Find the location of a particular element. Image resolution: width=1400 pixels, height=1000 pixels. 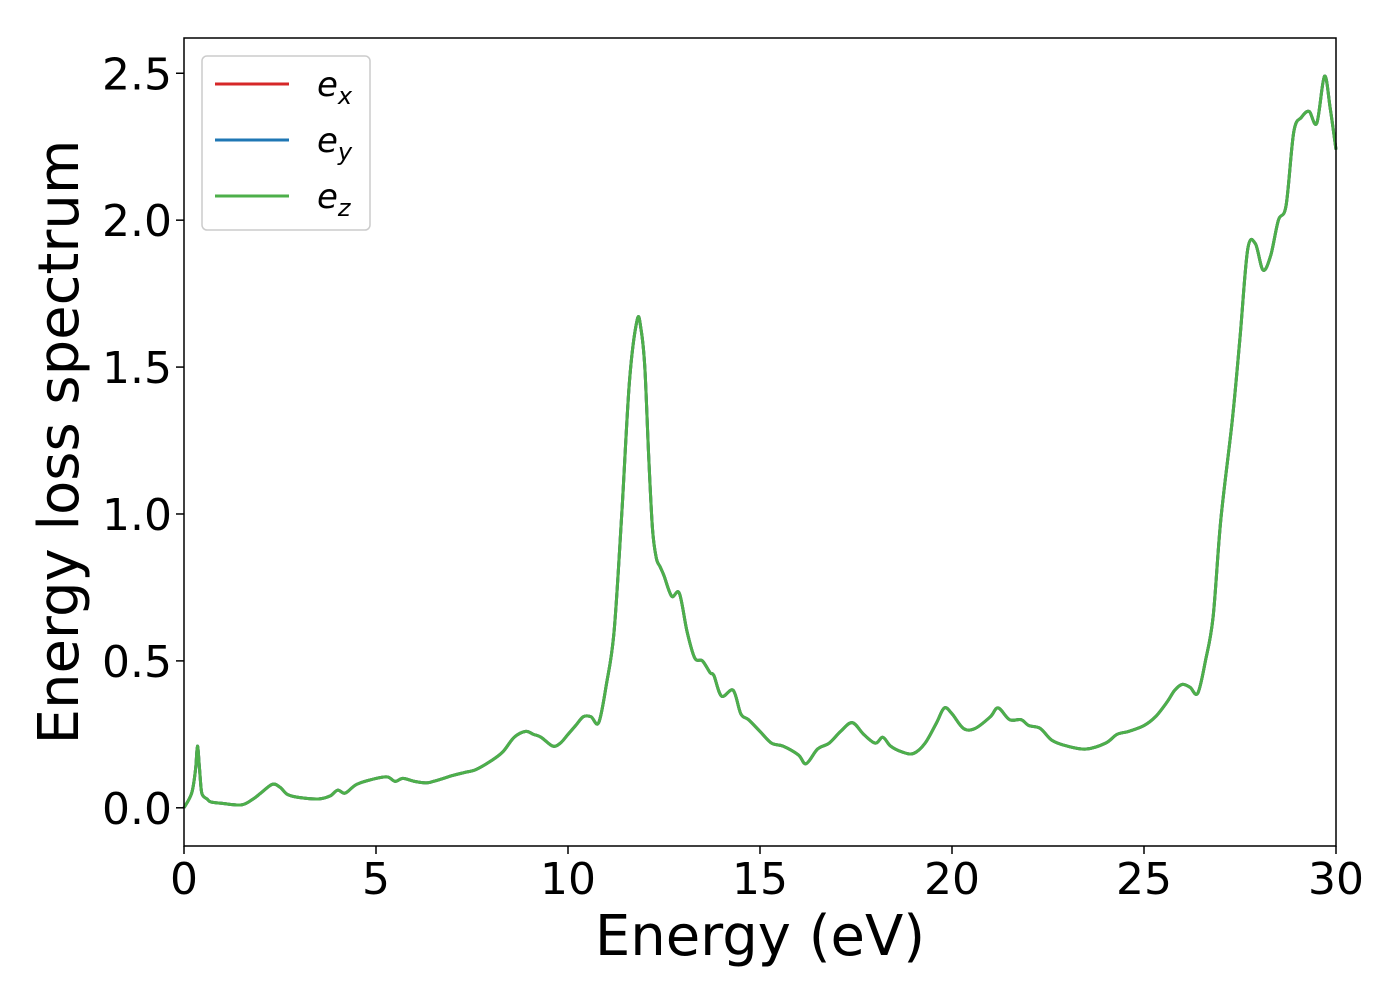

legend-label-e-x: ex is located at coordinates (335, 87).